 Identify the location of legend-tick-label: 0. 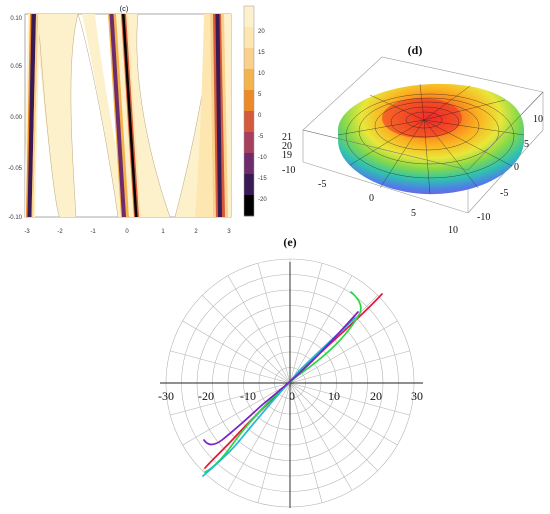
(260, 116).